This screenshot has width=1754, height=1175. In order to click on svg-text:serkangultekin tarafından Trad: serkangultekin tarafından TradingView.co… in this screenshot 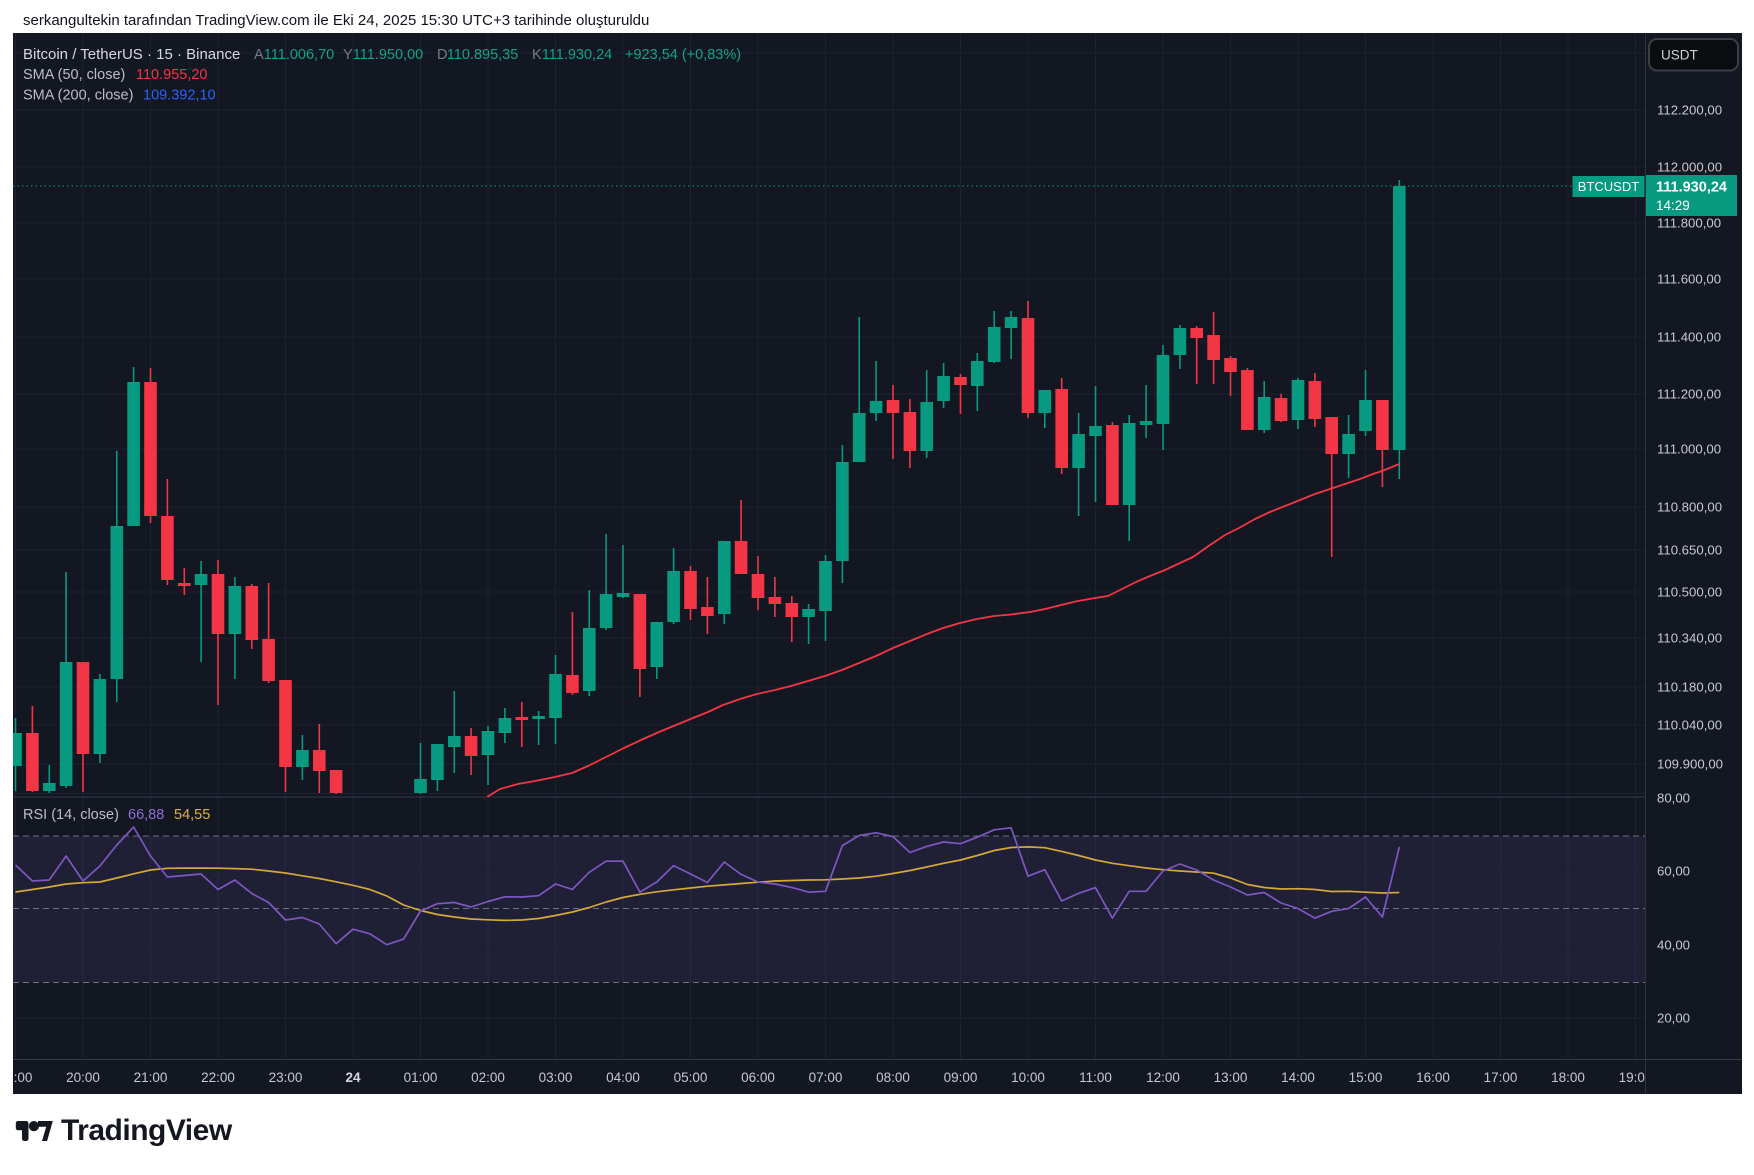, I will do `click(336, 20)`.